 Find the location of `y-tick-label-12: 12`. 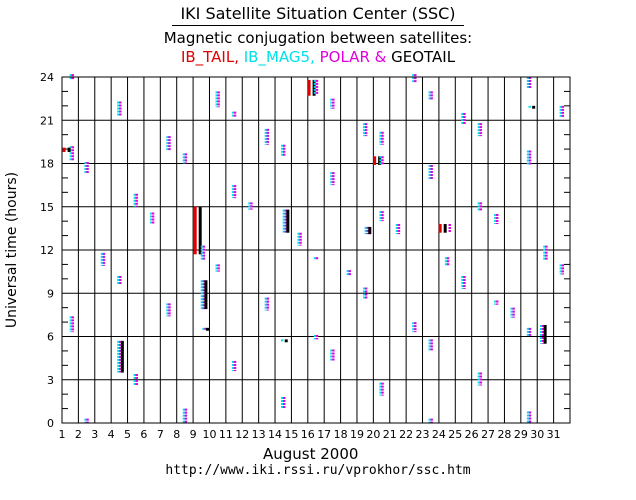

y-tick-label-12: 12 is located at coordinates (47, 250).